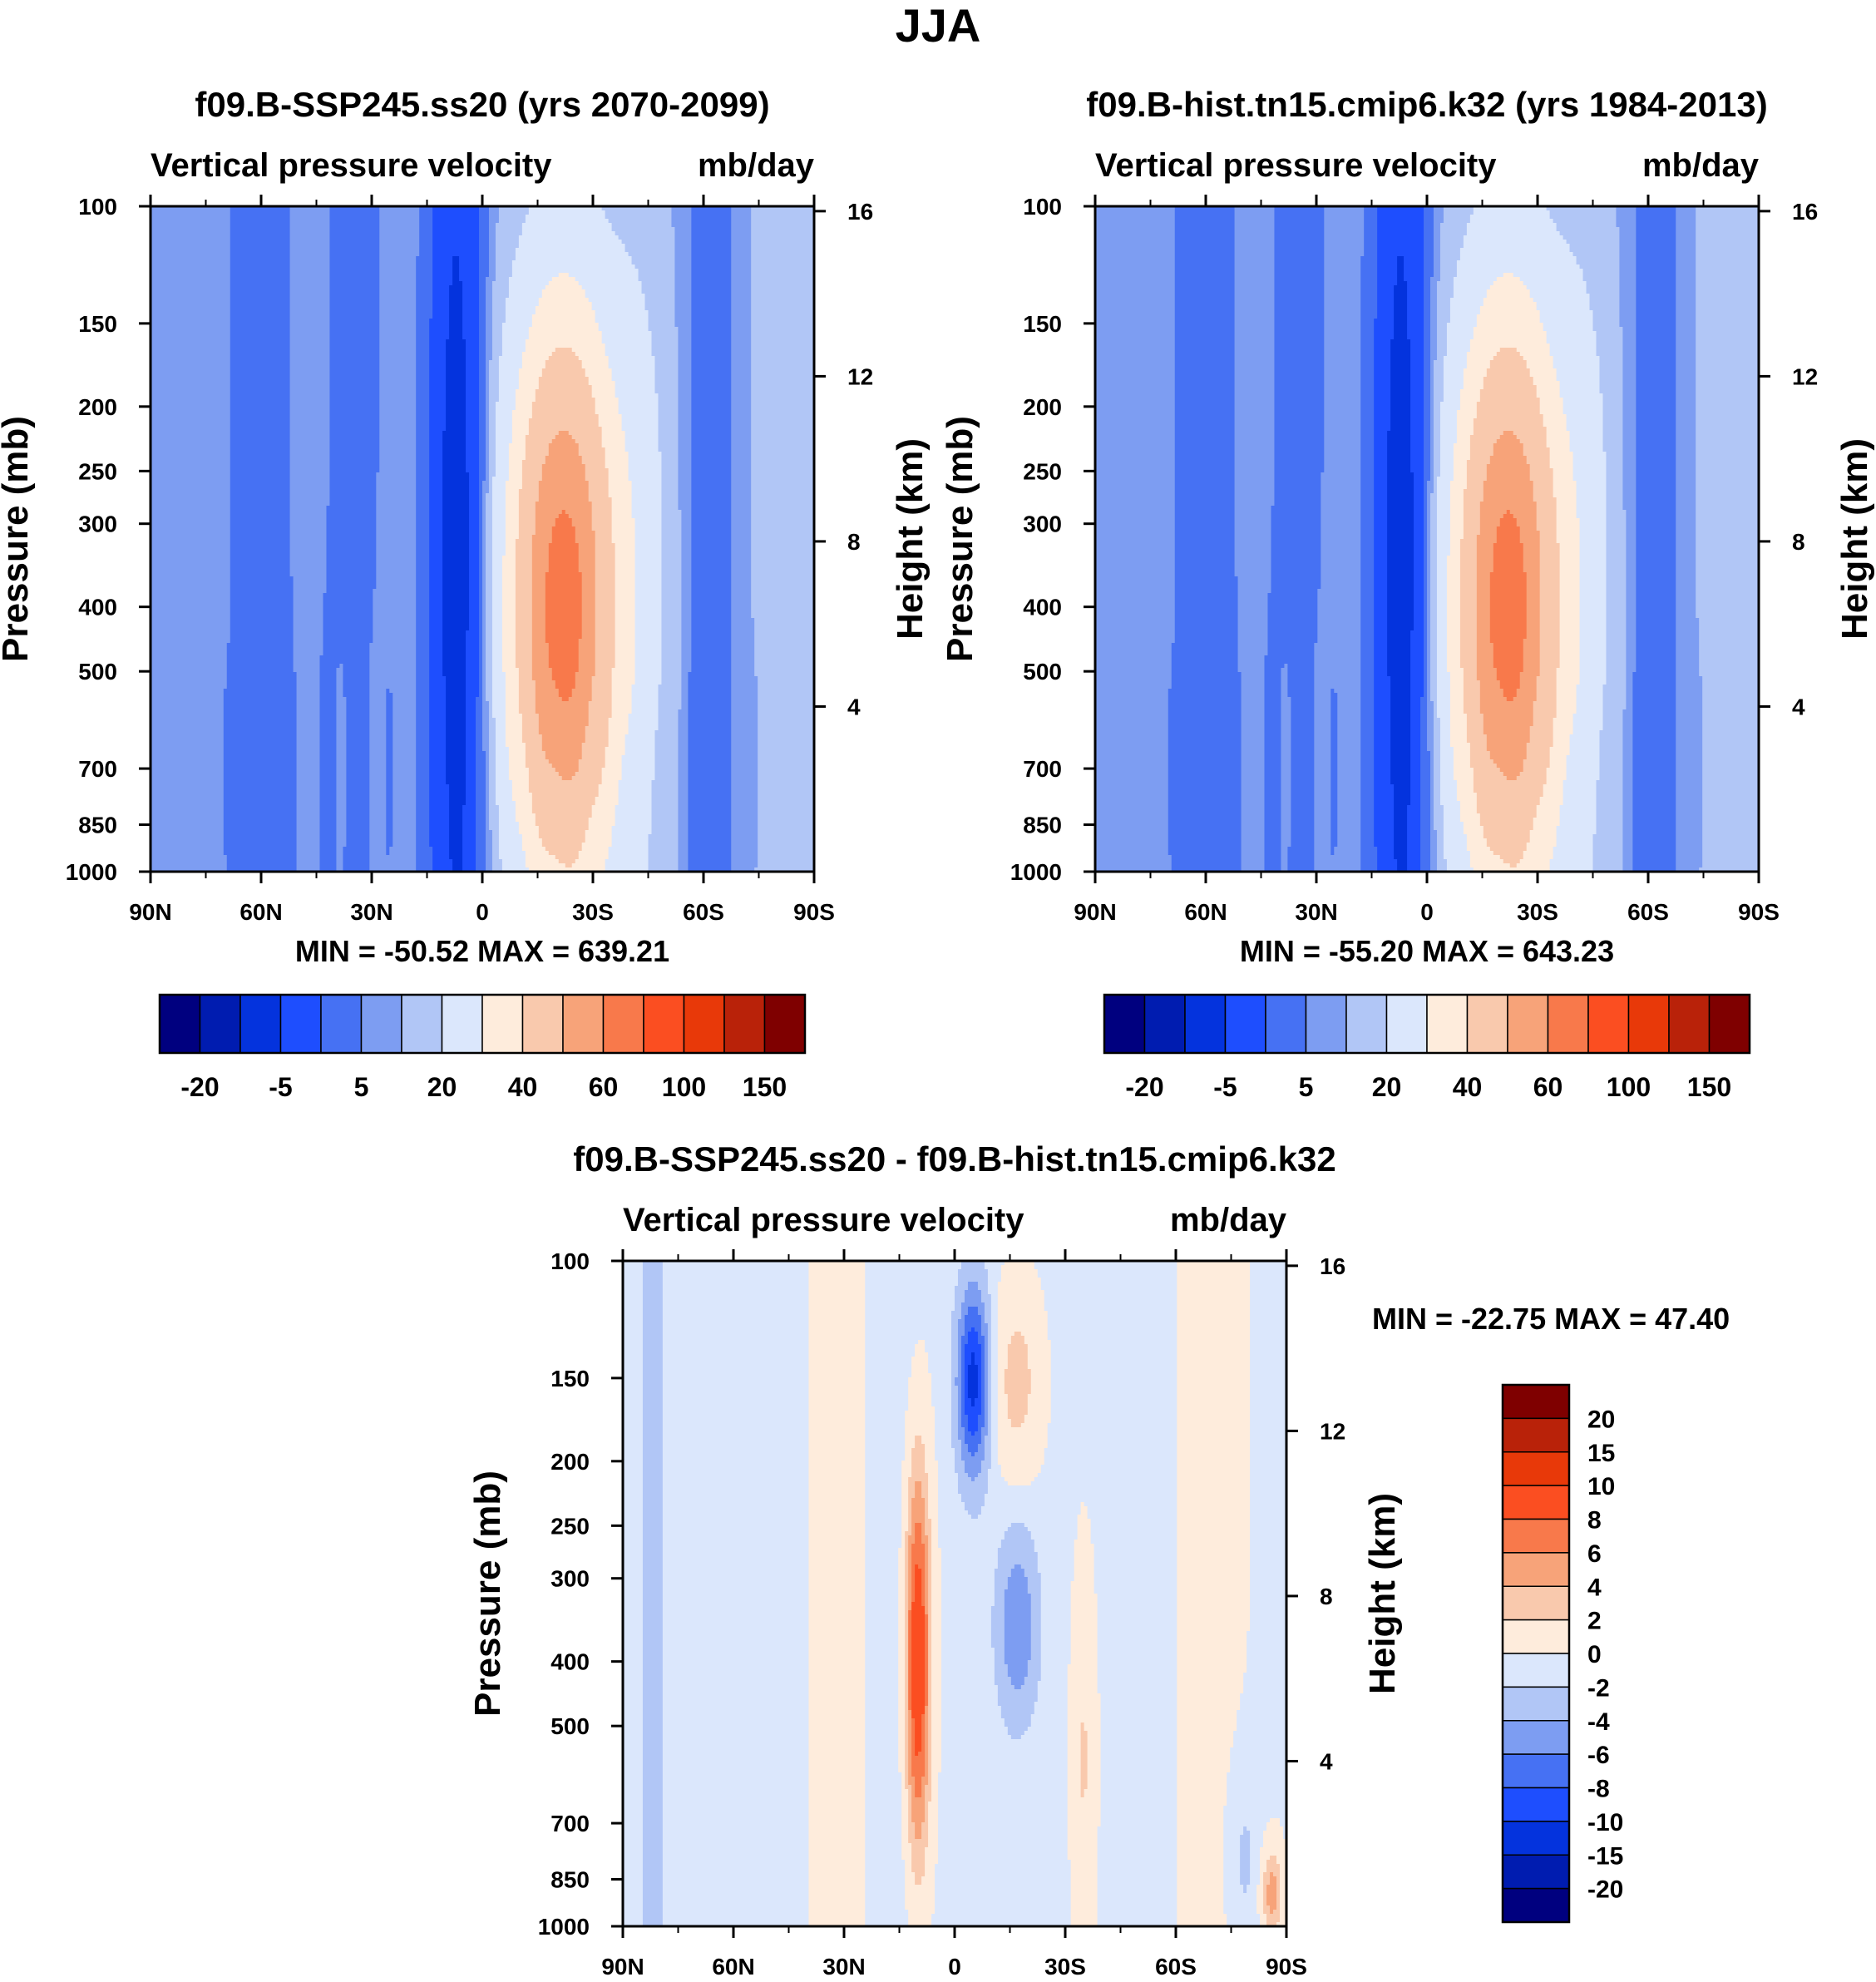  I want to click on p3-ytick-label: 100, so click(570, 1261).